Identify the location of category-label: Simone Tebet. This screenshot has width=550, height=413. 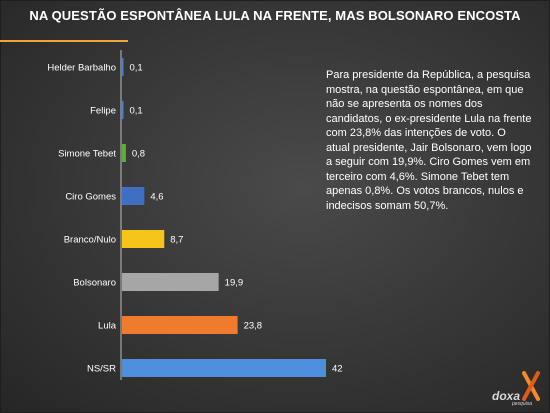
(87, 154).